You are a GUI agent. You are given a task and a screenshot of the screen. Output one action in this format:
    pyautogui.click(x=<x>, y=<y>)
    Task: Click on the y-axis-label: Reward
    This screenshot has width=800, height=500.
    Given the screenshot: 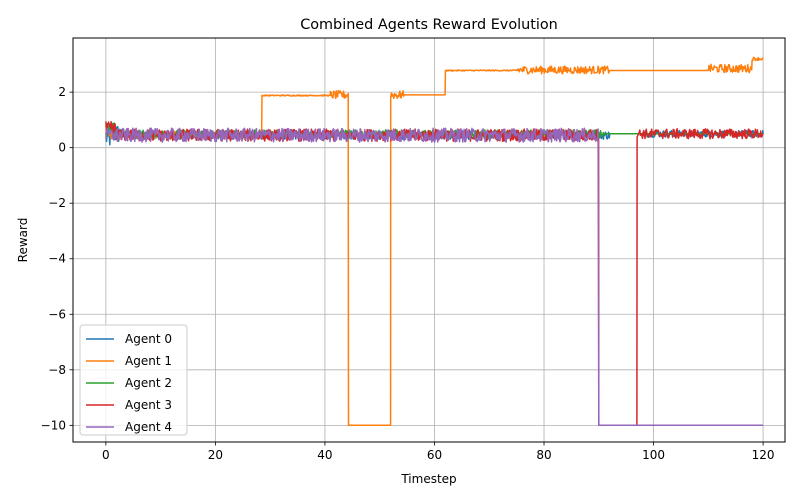 What is the action you would take?
    pyautogui.click(x=23, y=240)
    